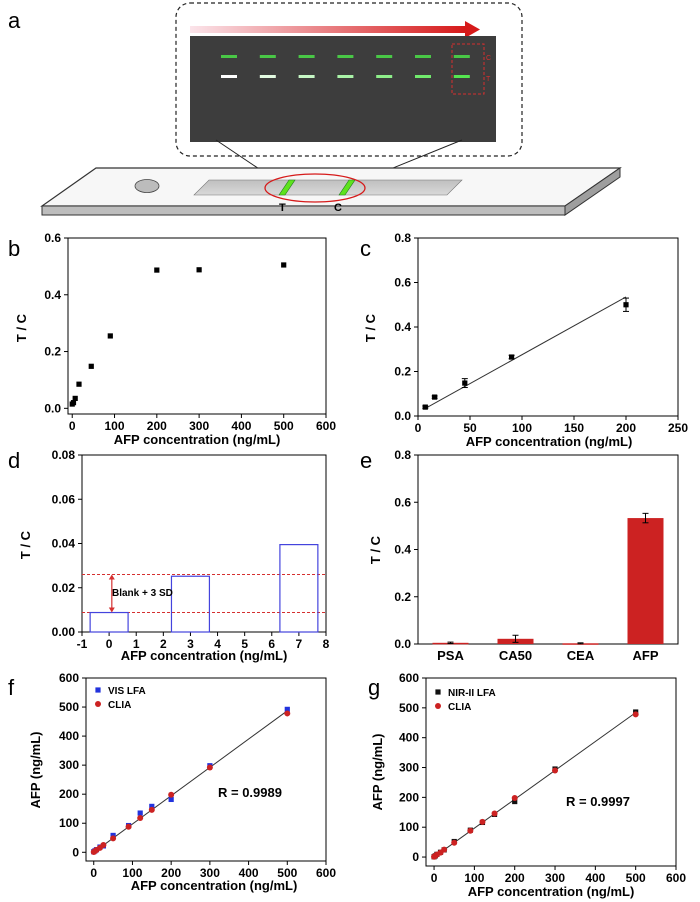  What do you see at coordinates (52, 408) in the screenshot?
I see `b-ytick-label: 0.0` at bounding box center [52, 408].